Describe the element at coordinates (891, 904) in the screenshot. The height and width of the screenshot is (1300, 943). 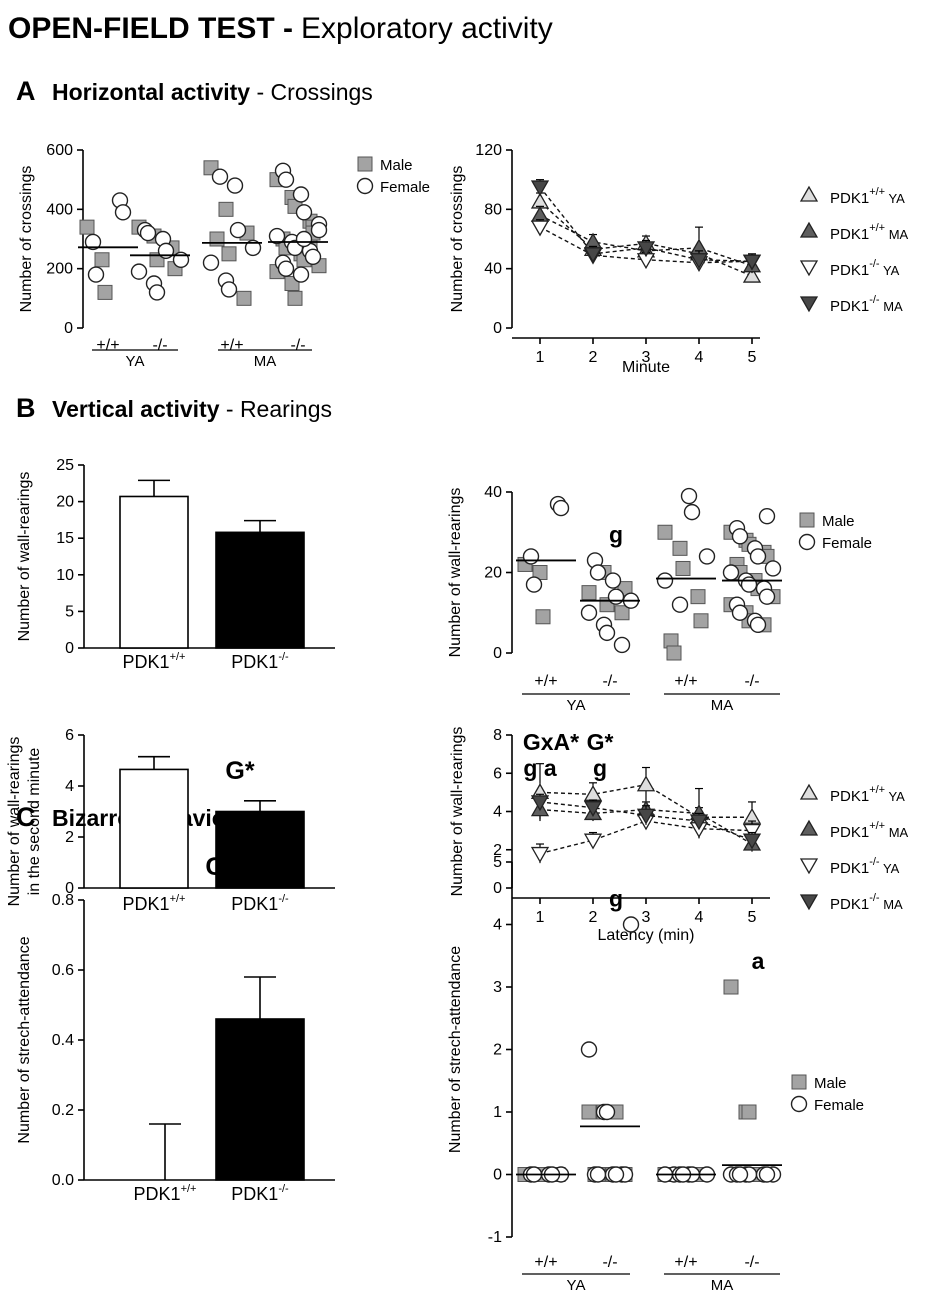
I see `B-line-legend-label-part: MA` at that location.